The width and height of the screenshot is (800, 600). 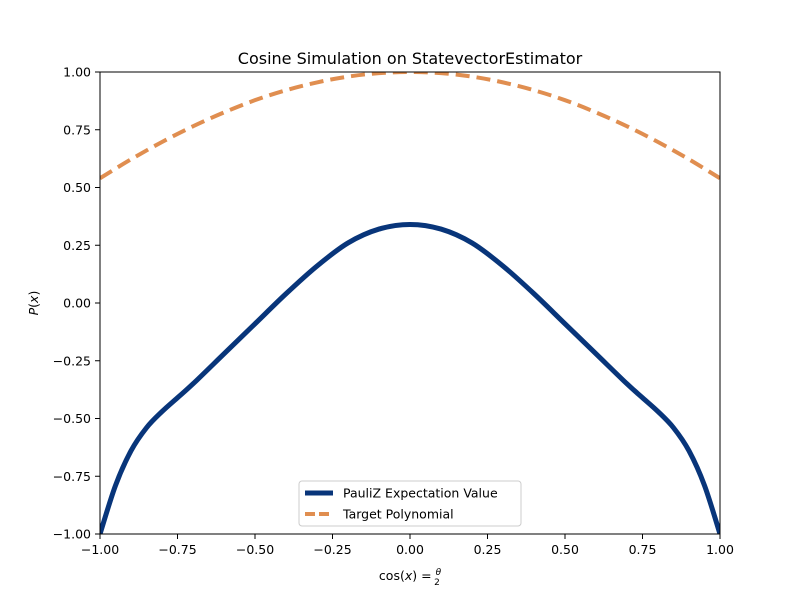 What do you see at coordinates (77, 245) in the screenshot?
I see `y-tick-label: 0.25` at bounding box center [77, 245].